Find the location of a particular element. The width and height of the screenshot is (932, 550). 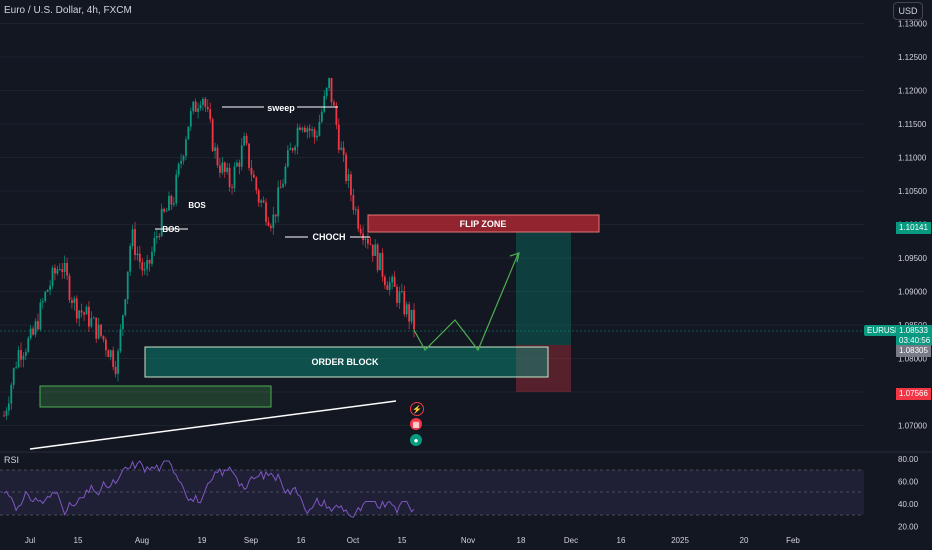

price-tick-label: 1.09000 is located at coordinates (912, 292).